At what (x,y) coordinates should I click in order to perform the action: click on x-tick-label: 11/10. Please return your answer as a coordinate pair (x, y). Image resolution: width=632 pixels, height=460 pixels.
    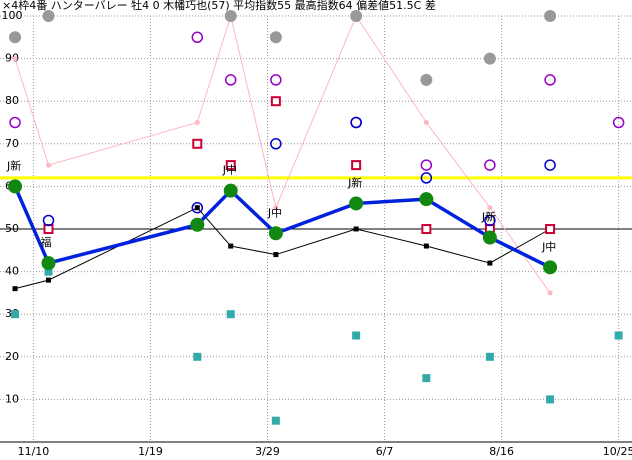
    Looking at the image, I should click on (34, 451).